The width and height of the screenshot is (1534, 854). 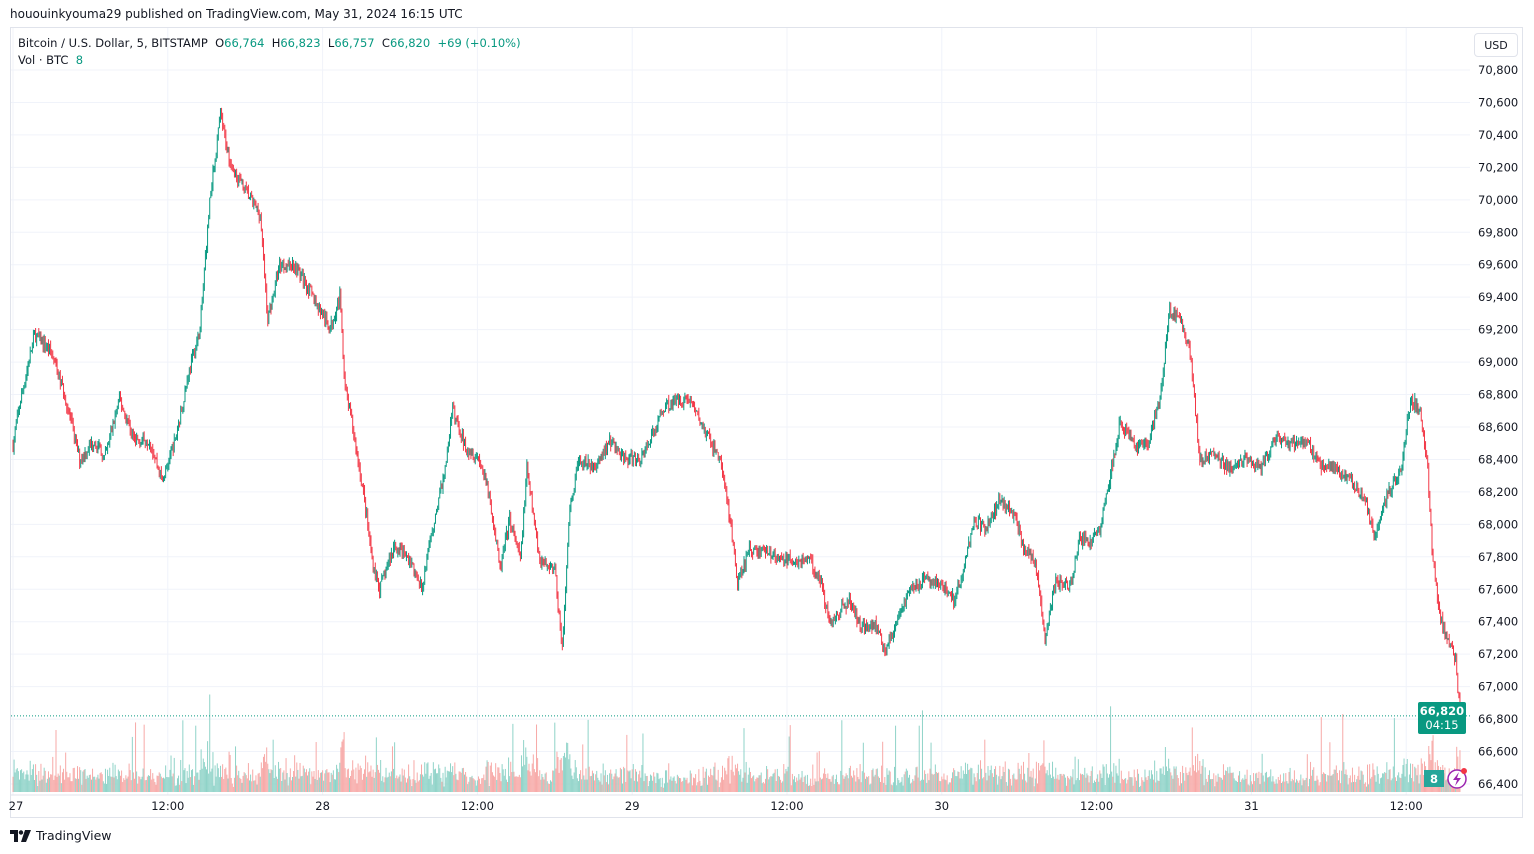 What do you see at coordinates (1498, 719) in the screenshot?
I see `price-tick-label: 66,800` at bounding box center [1498, 719].